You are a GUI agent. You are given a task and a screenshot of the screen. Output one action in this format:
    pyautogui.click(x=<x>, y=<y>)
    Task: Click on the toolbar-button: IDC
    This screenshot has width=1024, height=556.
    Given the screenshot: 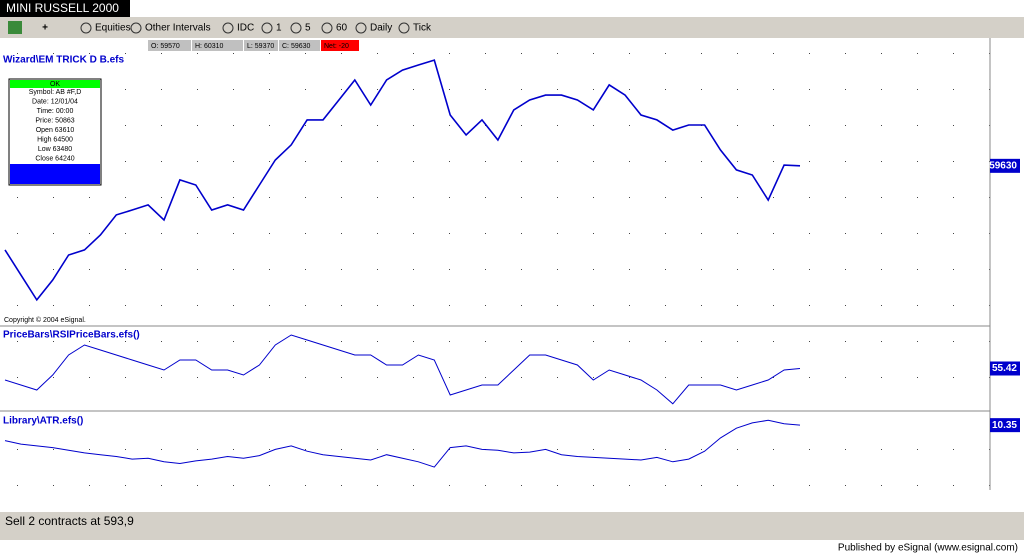 What is the action you would take?
    pyautogui.click(x=245, y=28)
    